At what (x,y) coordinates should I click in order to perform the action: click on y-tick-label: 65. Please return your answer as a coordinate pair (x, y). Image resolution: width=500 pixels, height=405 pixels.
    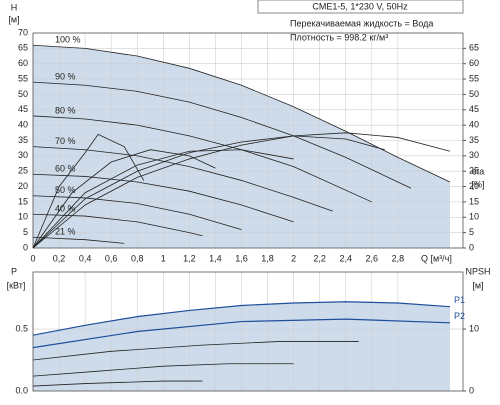
    Looking at the image, I should click on (23, 48).